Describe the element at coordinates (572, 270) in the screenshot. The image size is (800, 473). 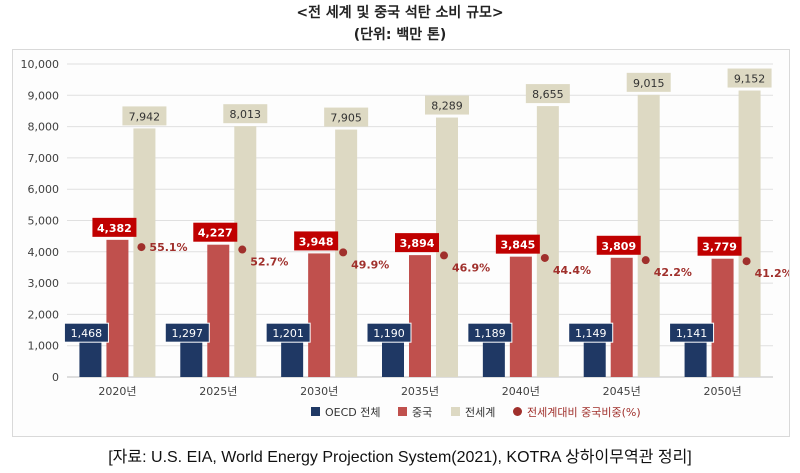
I see `share-label: 44.4%` at that location.